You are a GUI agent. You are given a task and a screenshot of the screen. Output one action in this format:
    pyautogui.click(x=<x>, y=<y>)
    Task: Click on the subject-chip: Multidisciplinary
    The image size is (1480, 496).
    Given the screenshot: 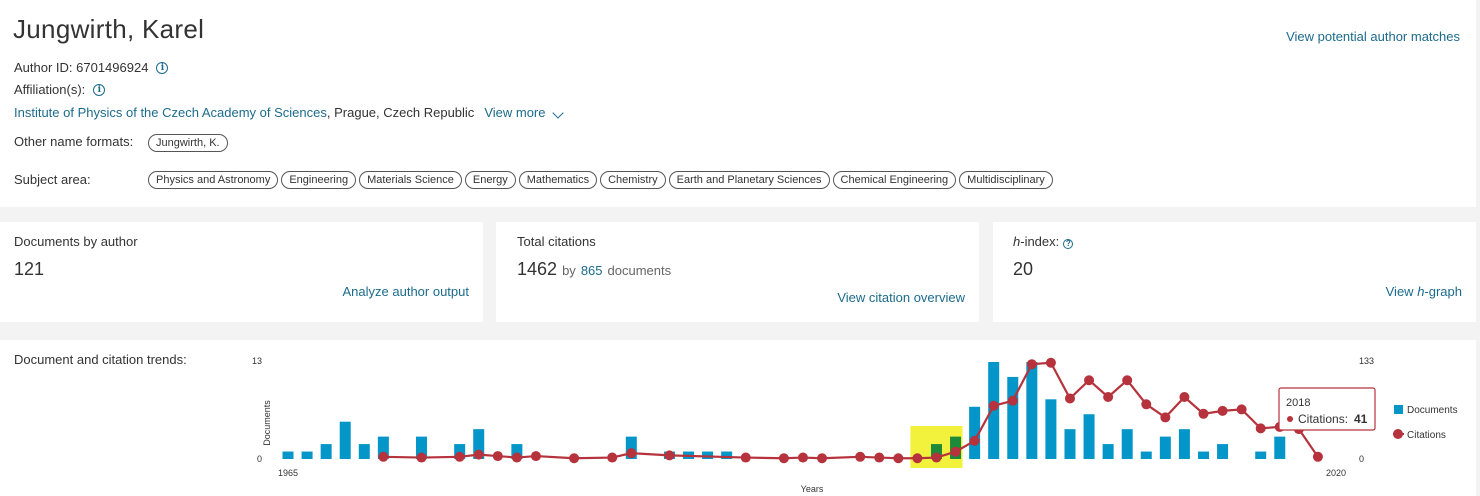 What is the action you would take?
    pyautogui.click(x=1006, y=180)
    